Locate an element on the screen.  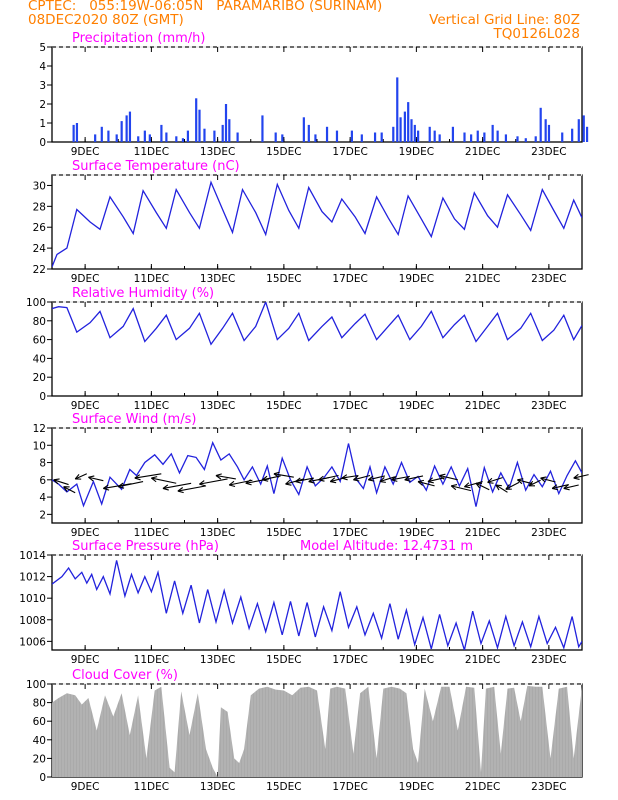
wind-series-line is located at coordinates (317, 474).